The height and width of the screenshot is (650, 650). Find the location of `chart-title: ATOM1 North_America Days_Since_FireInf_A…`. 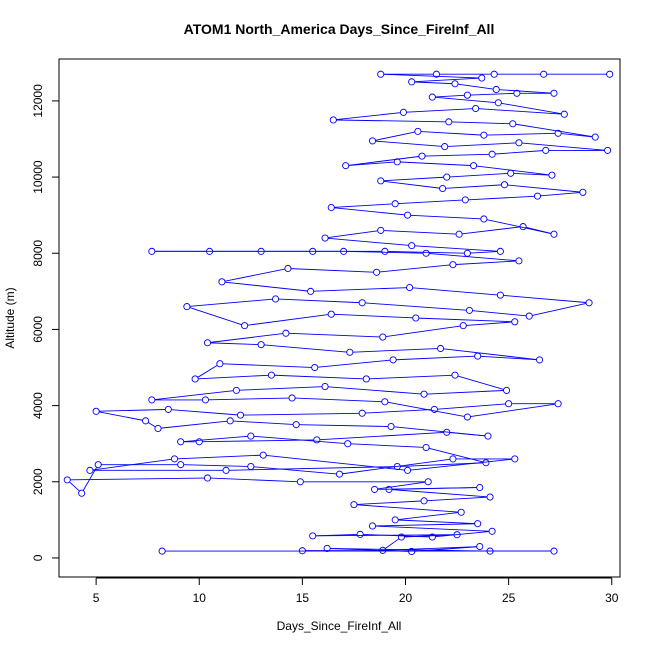

chart-title: ATOM1 North_America Days_Since_FireInf_A… is located at coordinates (339, 29).